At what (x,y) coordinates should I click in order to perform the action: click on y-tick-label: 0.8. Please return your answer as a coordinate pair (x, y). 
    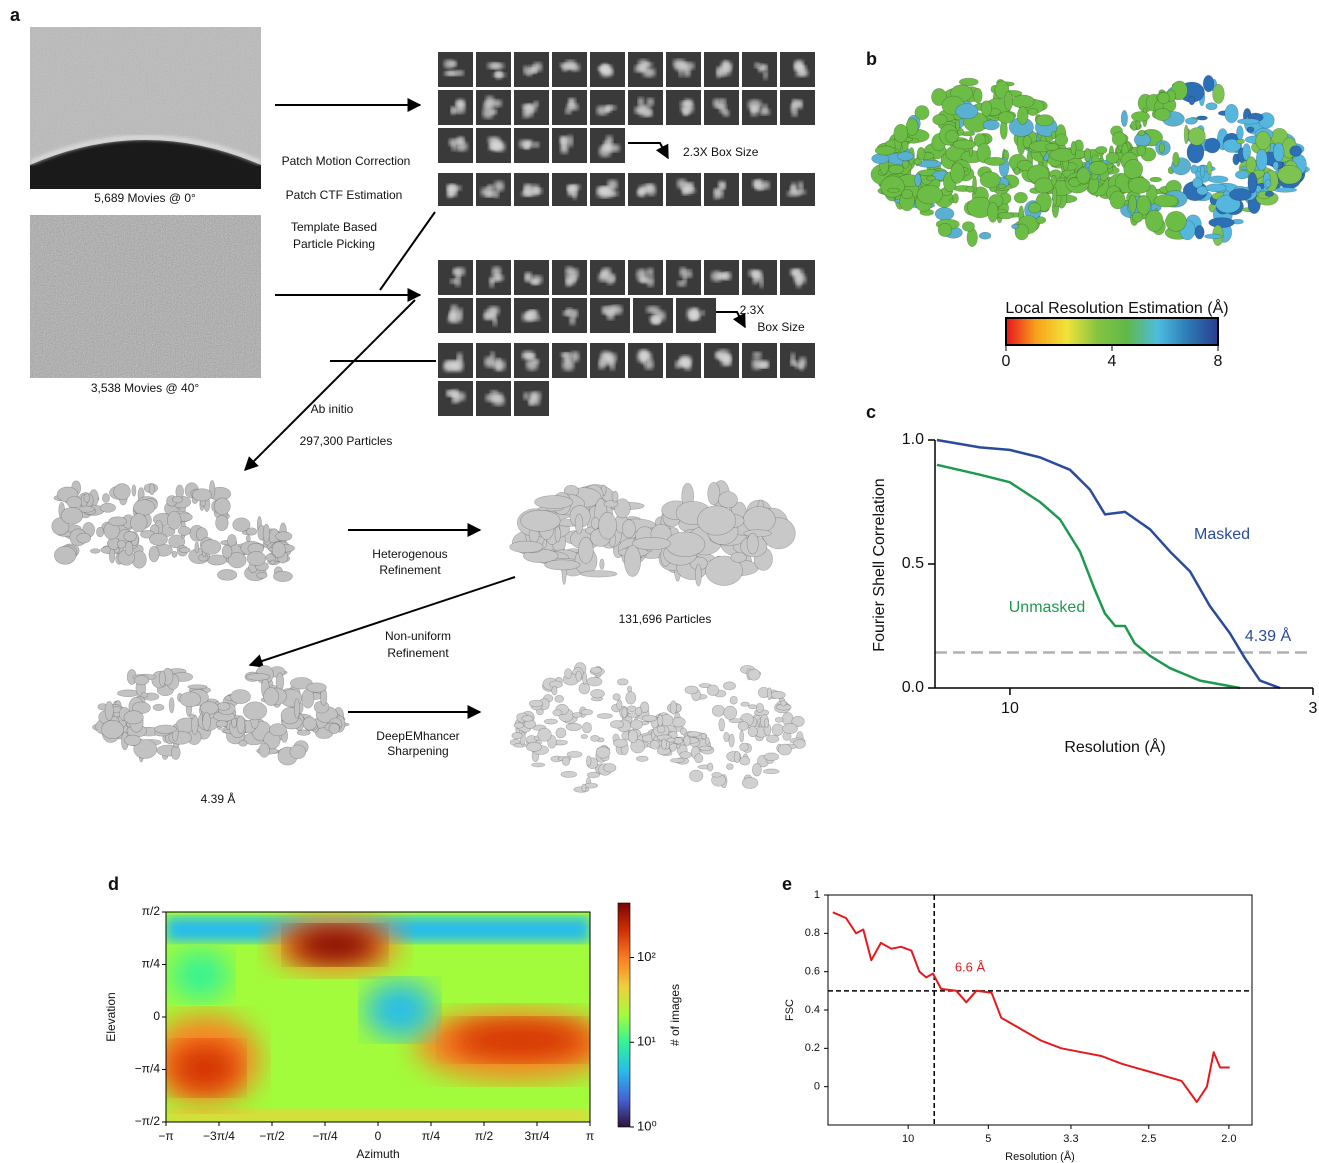
    Looking at the image, I should click on (812, 933).